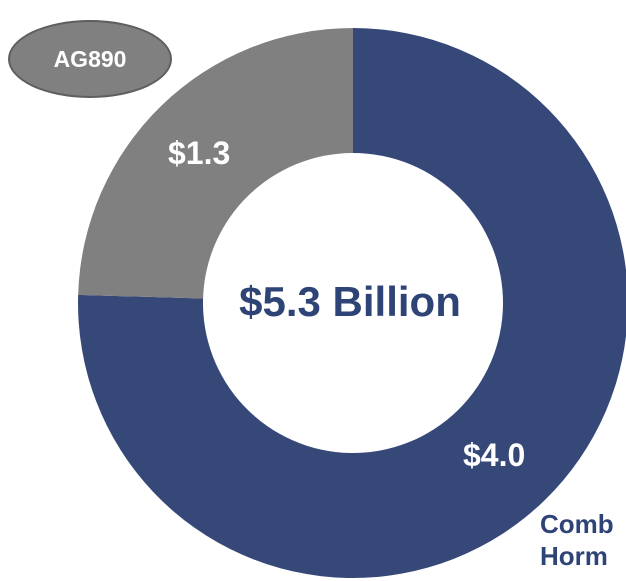  I want to click on legend-label-line-2: Horm, so click(574, 556).